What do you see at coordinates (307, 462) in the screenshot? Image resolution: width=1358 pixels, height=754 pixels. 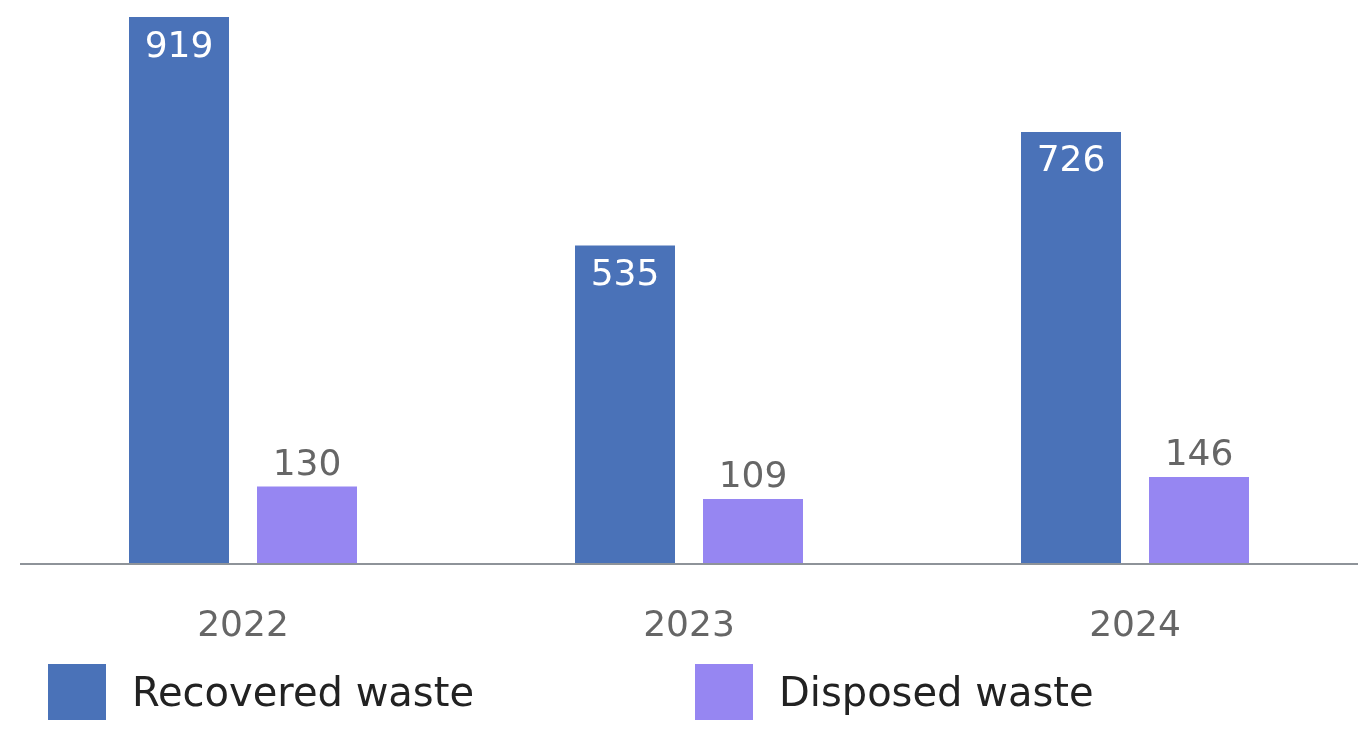 I see `data-label: 130` at bounding box center [307, 462].